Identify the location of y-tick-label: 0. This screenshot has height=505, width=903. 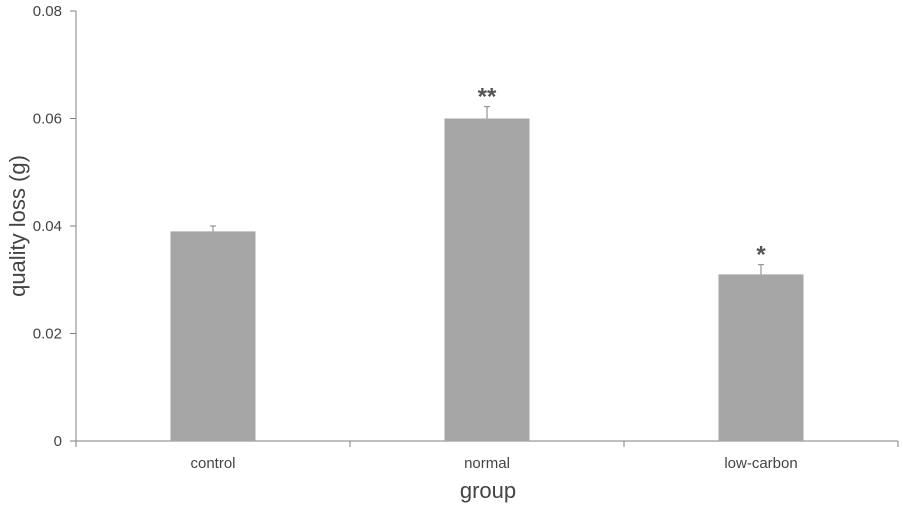
(58, 441).